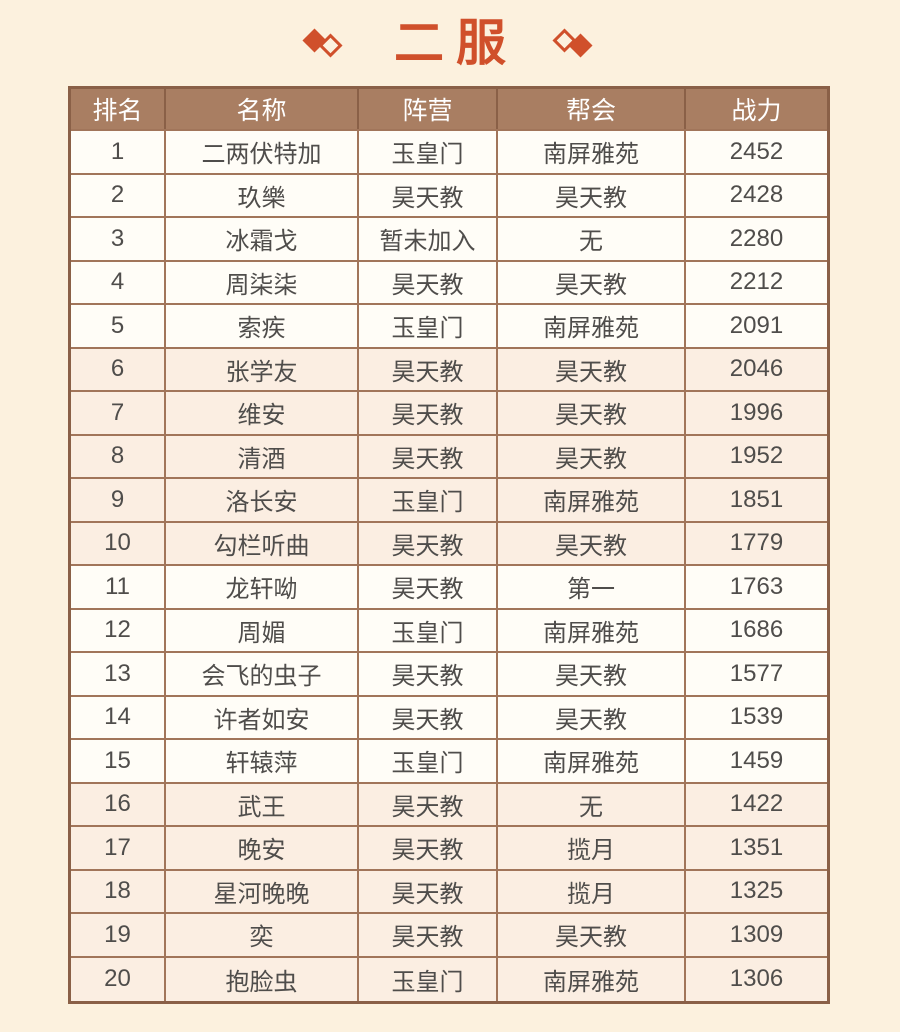 Image resolution: width=900 pixels, height=1032 pixels. Describe the element at coordinates (262, 891) in the screenshot. I see `cell-name: 星河晚晚` at that location.